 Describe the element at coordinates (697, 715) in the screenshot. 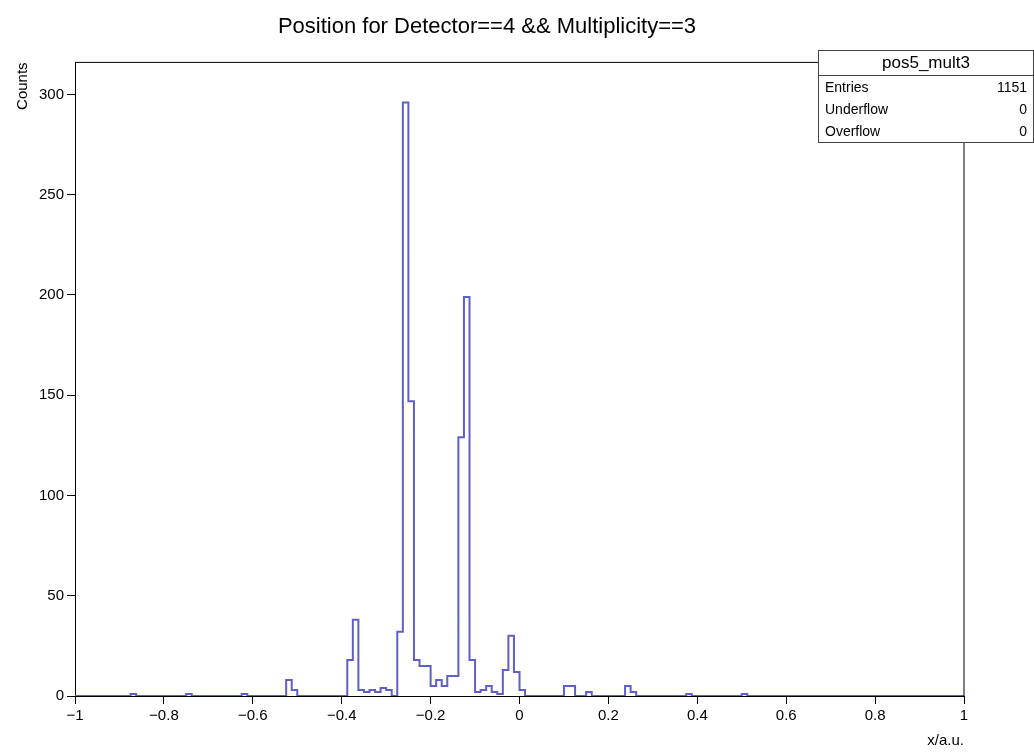

I see `x-tick-label: 0.4` at that location.